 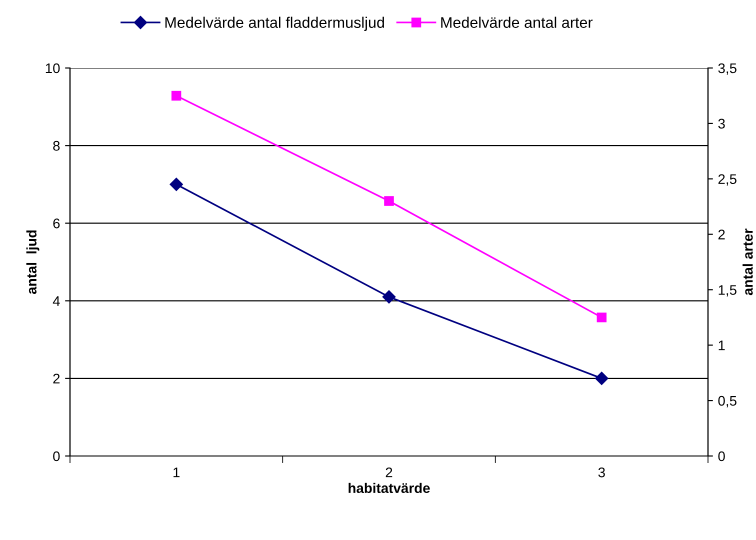 I want to click on y2-tick-label: 2, so click(x=721, y=235).